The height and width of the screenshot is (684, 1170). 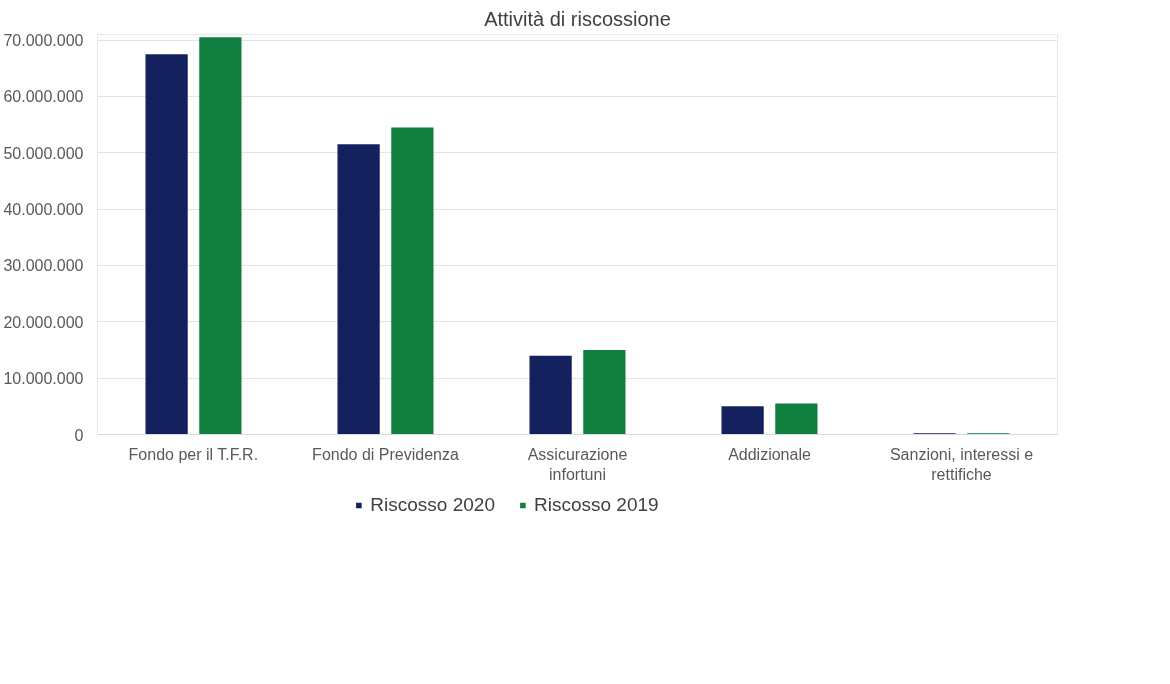 What do you see at coordinates (43, 266) in the screenshot?
I see `y-tick-label: 30.000.000` at bounding box center [43, 266].